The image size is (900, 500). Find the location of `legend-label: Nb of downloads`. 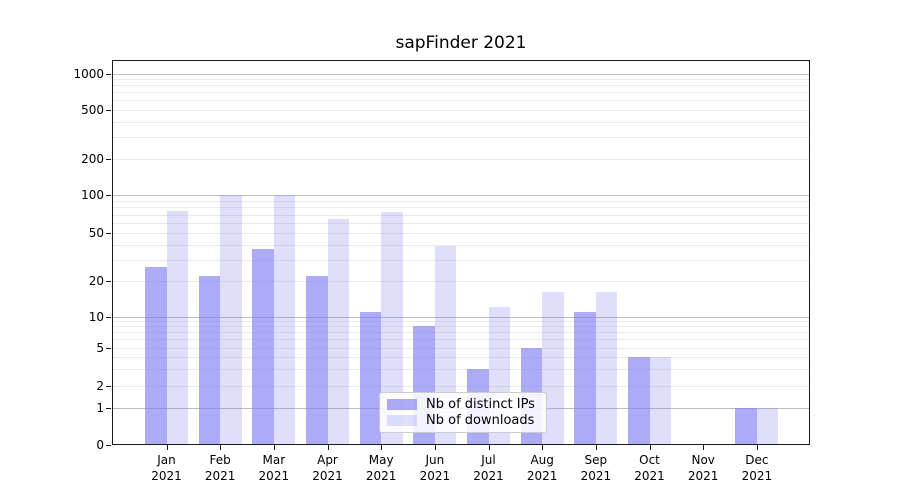

legend-label: Nb of downloads is located at coordinates (480, 420).